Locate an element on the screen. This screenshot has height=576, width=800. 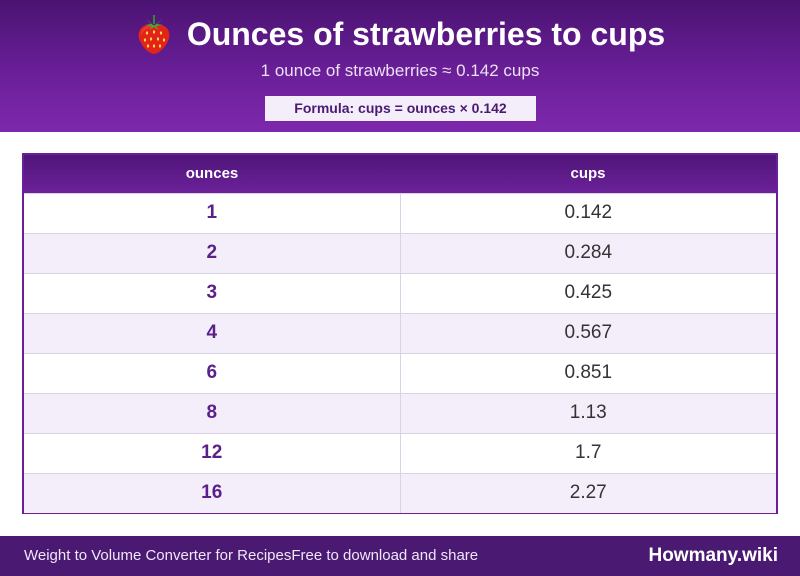
table-row: 6 0.851 is located at coordinates (400, 372).